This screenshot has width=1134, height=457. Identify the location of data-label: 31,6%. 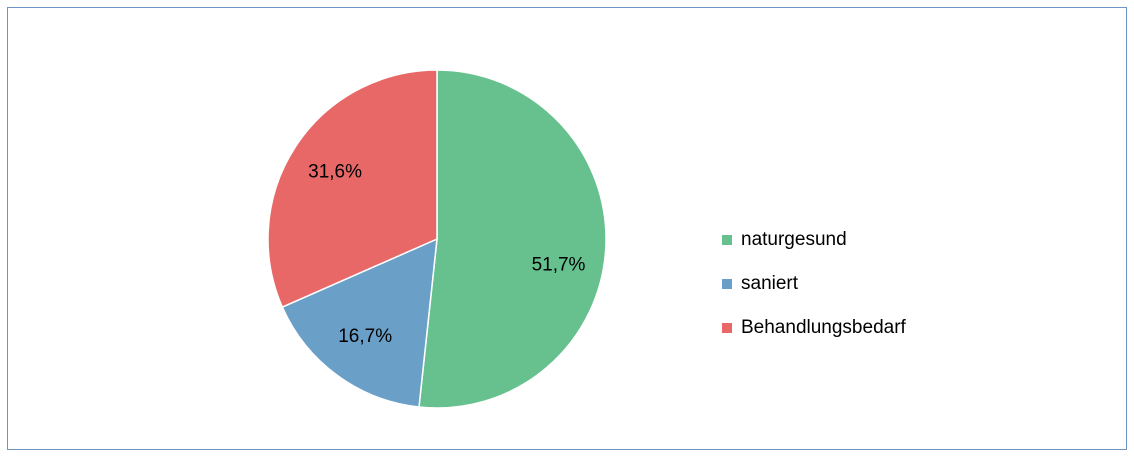
(335, 172).